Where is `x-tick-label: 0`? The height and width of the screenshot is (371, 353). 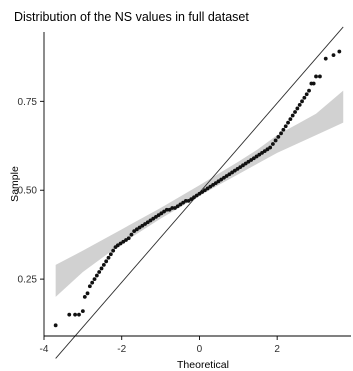
x-tick-label: 0 is located at coordinates (200, 349).